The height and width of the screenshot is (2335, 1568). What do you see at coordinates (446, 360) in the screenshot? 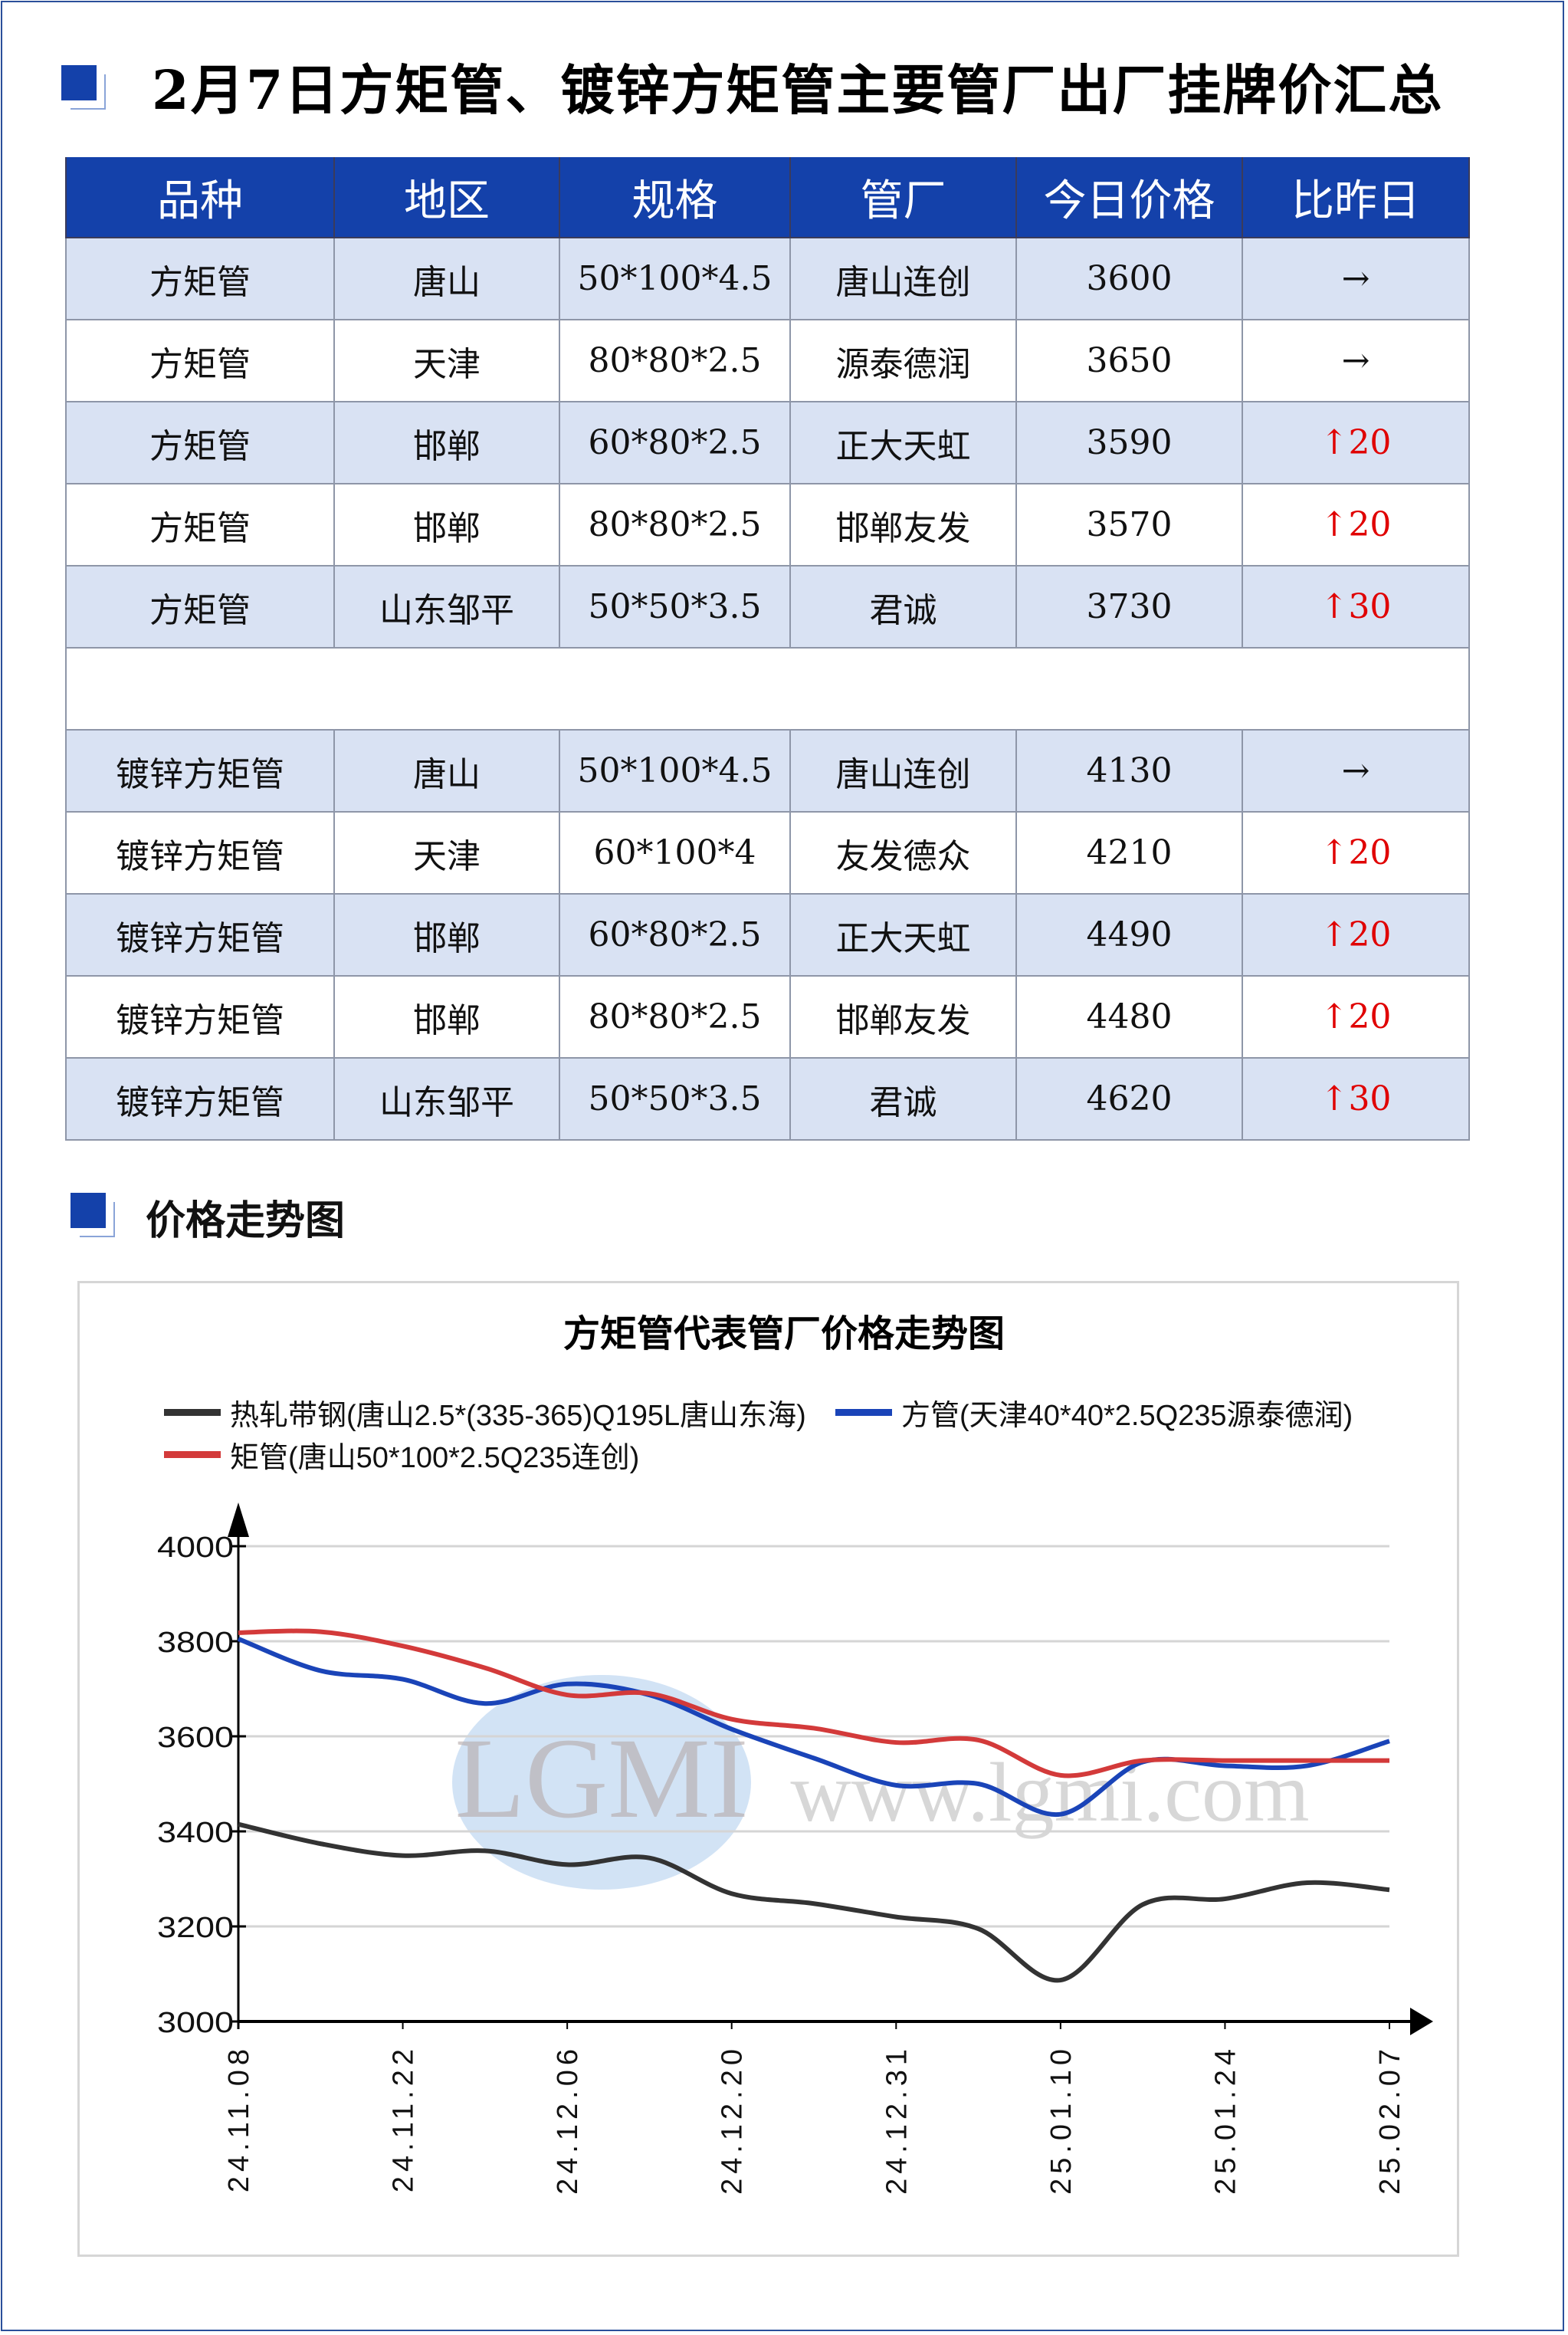
I see `table-cell: 天津` at bounding box center [446, 360].